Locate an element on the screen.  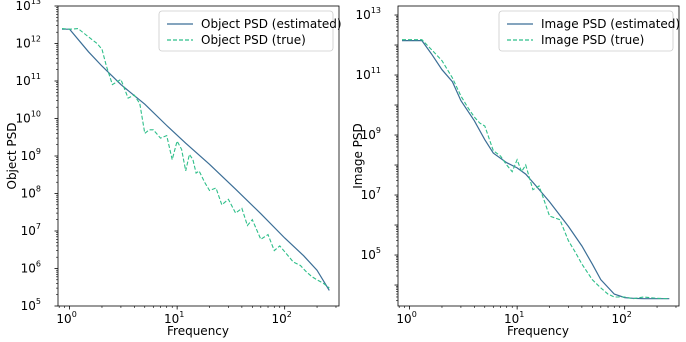
image-psd-legend-box is located at coordinates (586, 31).